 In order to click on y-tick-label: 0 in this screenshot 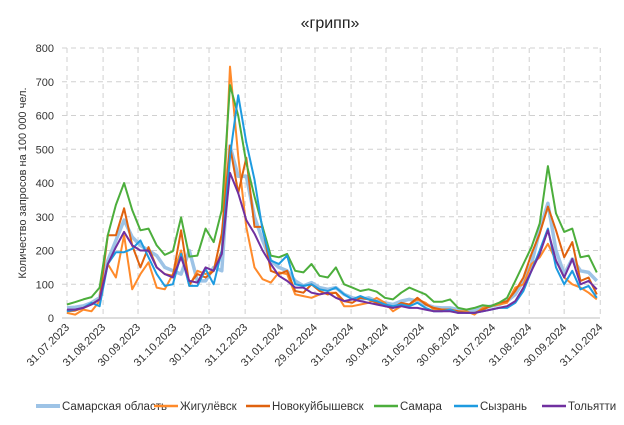, I will do `click(51, 319)`.